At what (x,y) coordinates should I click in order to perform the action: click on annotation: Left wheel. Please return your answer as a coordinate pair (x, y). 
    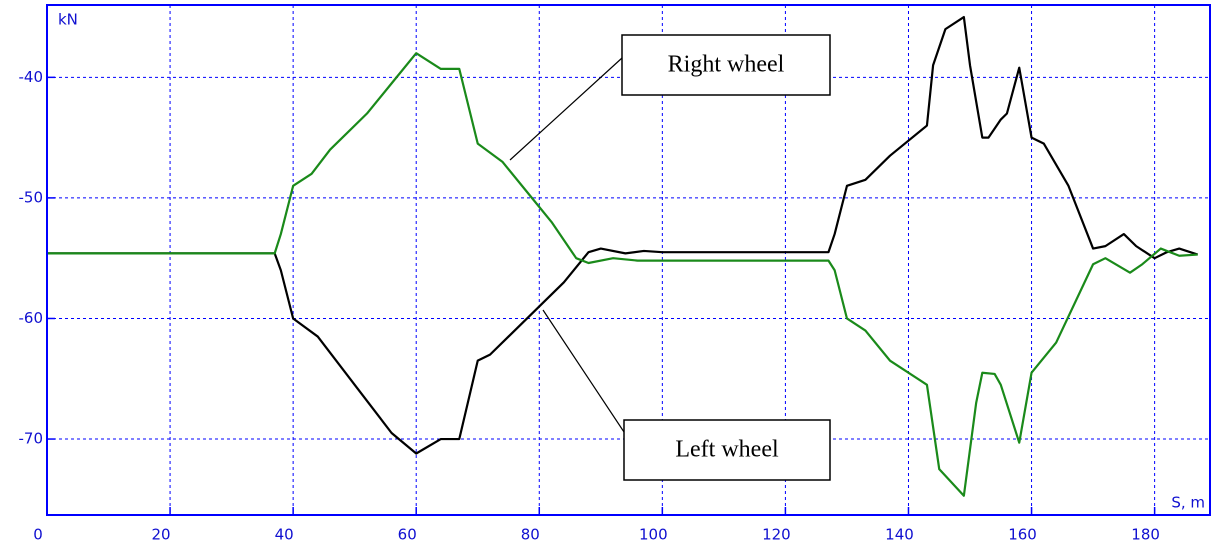
    Looking at the image, I should click on (727, 450).